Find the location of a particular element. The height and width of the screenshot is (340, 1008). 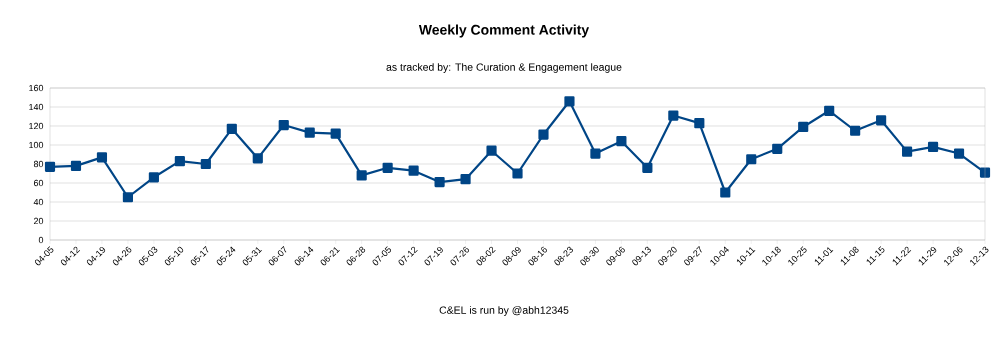

y-tick-label: 40 is located at coordinates (38, 202).